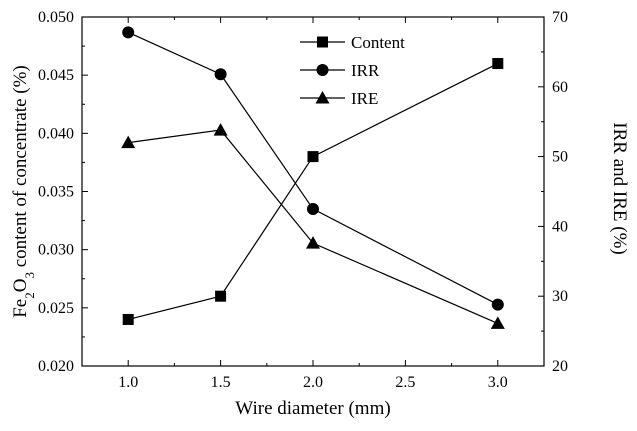 Image resolution: width=637 pixels, height=431 pixels. What do you see at coordinates (322, 70) in the screenshot?
I see `legend-marker-irr` at bounding box center [322, 70].